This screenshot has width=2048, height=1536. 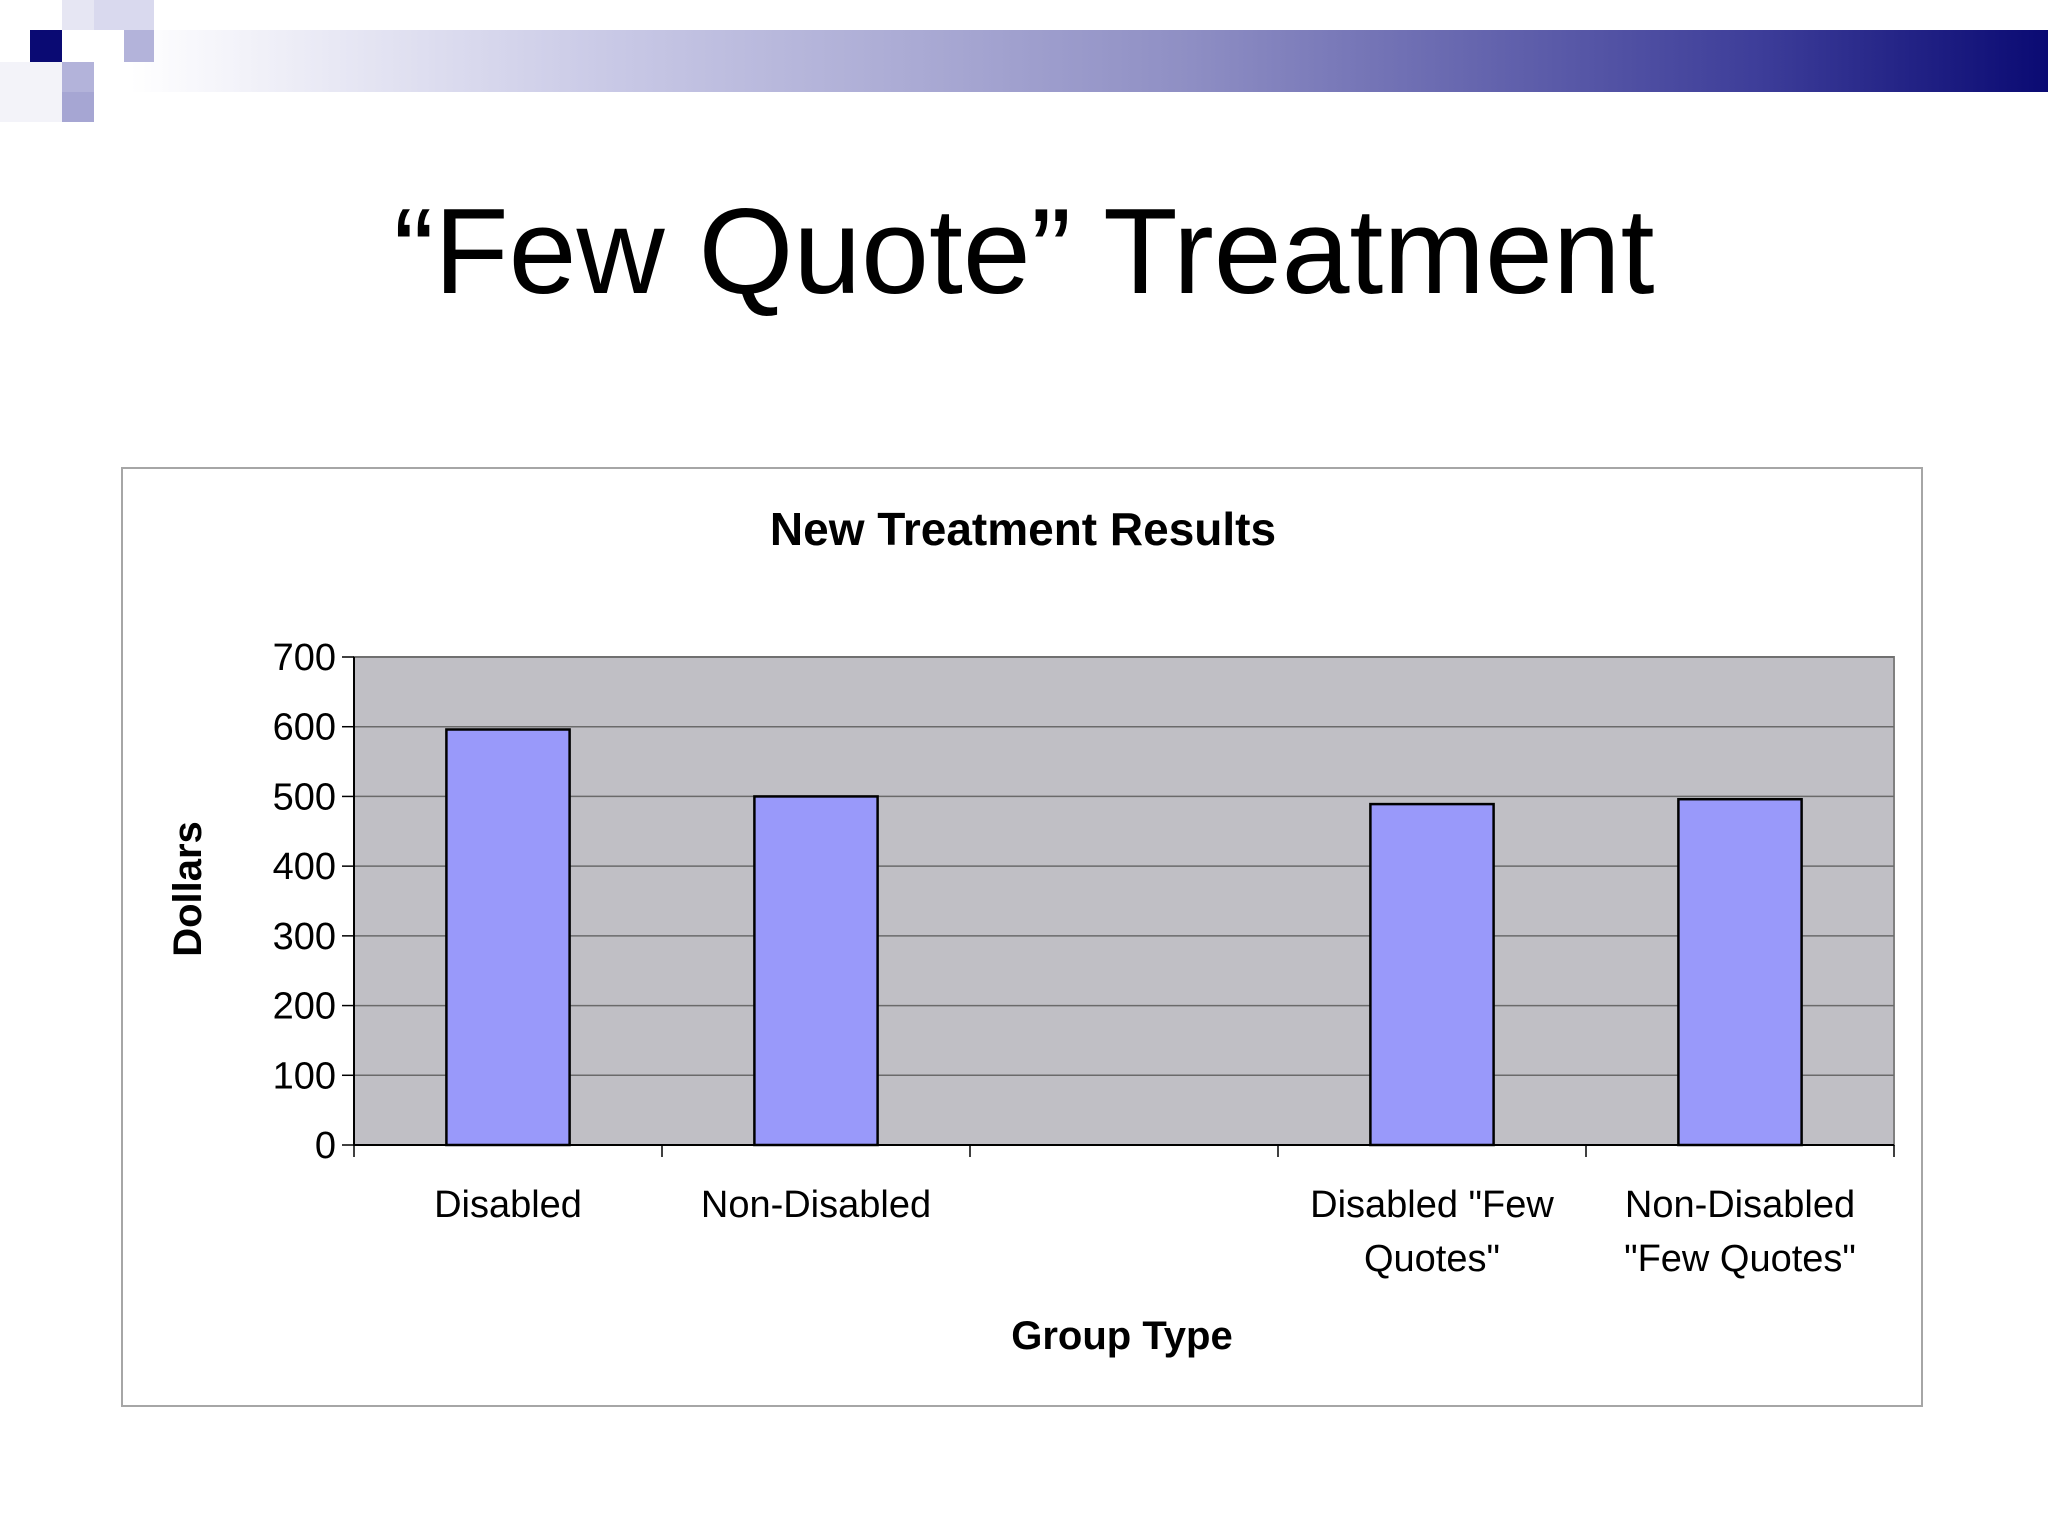 I want to click on y-tick-label: 600, so click(x=304, y=728).